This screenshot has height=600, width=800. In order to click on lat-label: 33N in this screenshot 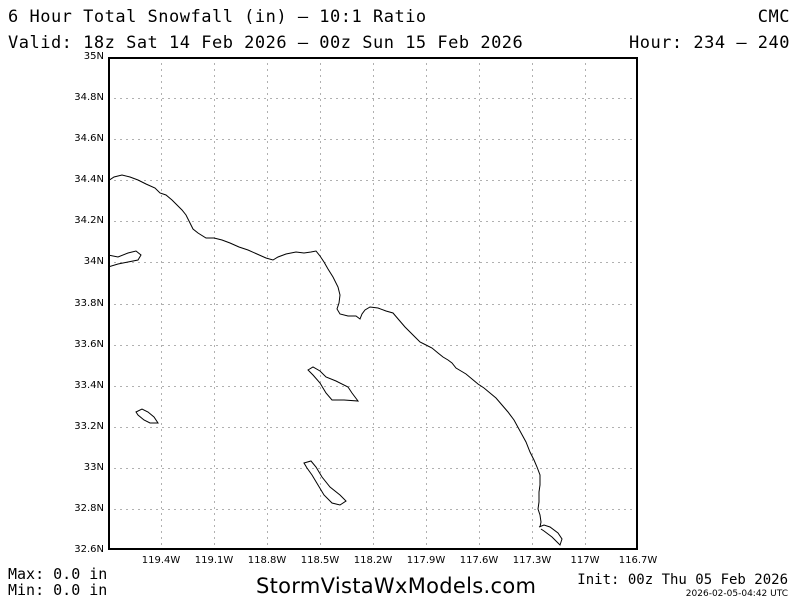, I will do `click(93, 467)`.